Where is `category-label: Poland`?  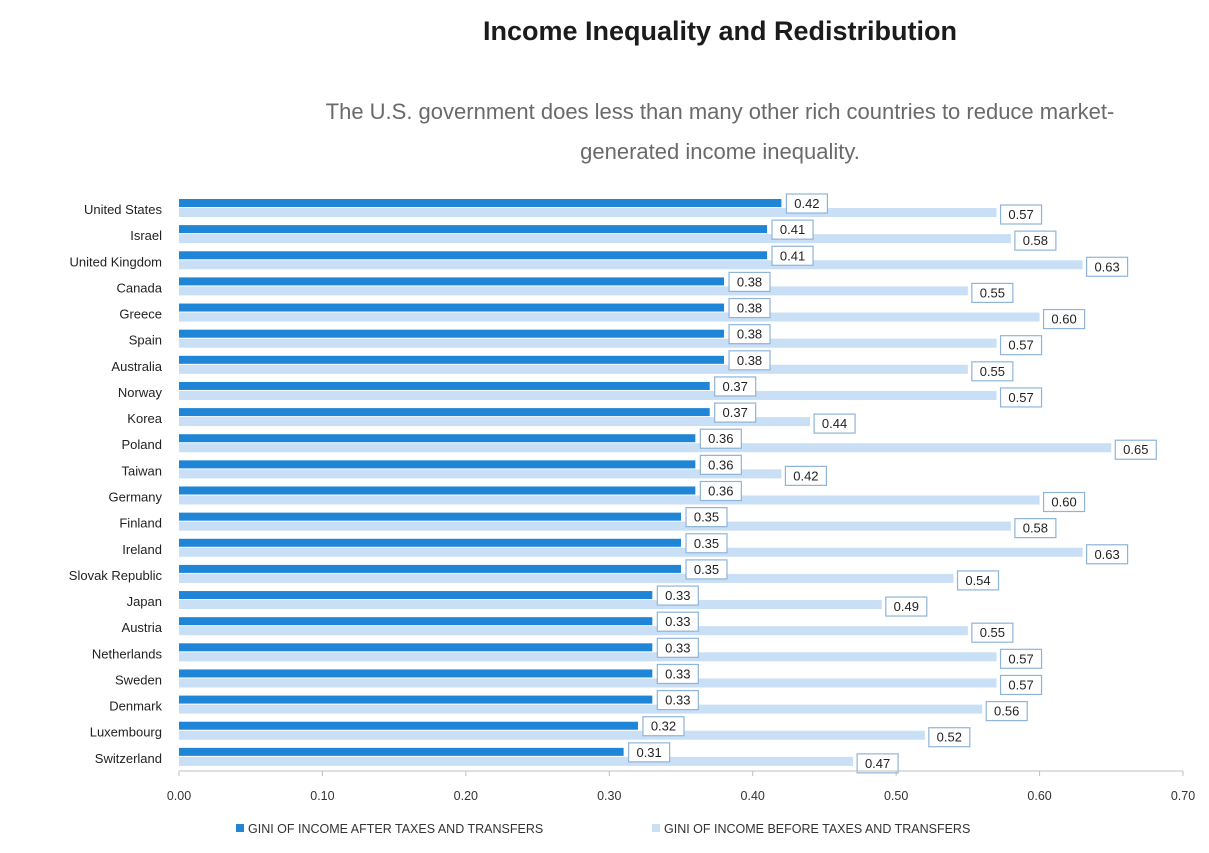
category-label: Poland is located at coordinates (142, 444).